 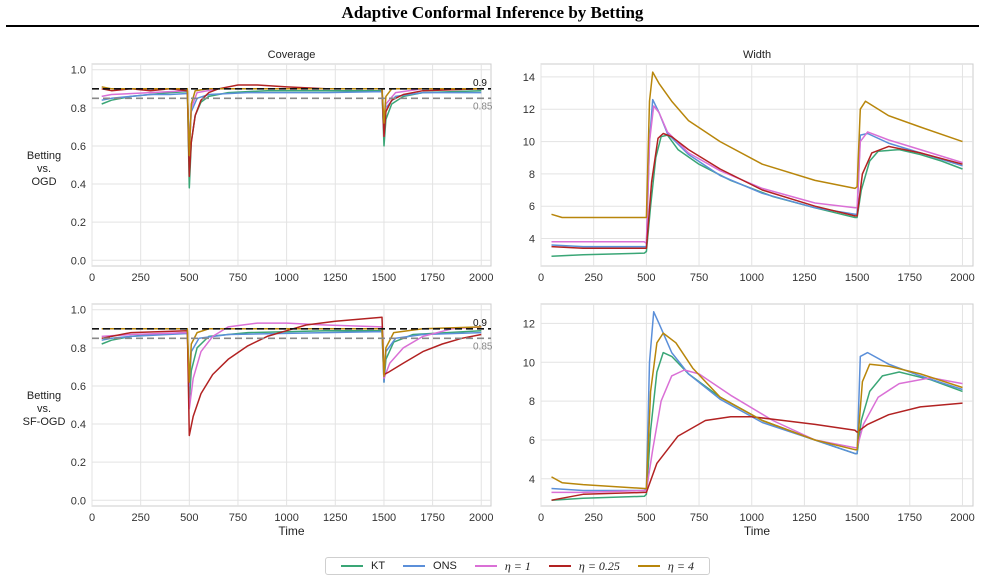 I want to click on legend: KT ONS η = 1 η = 0.25 η = 4, so click(x=517, y=566).